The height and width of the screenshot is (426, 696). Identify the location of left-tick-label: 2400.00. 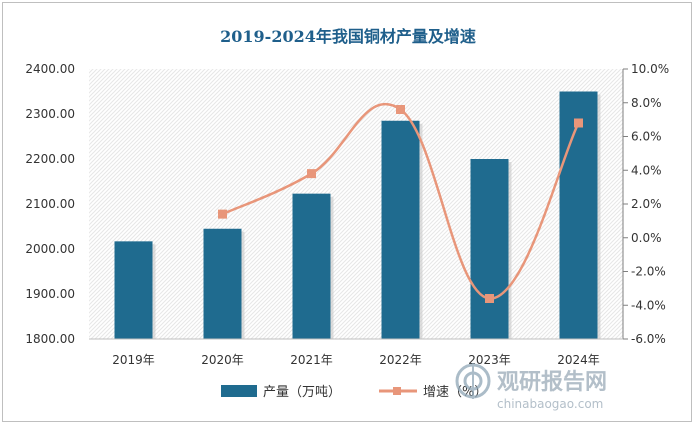
(50, 69).